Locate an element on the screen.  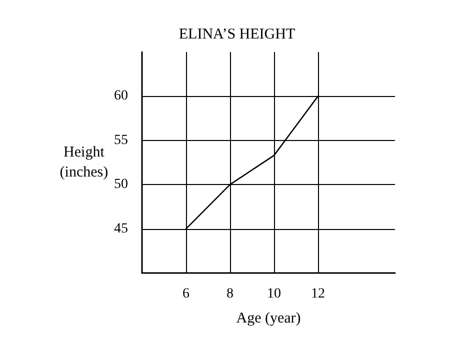
y-axis-title: Height (inches) is located at coordinates (84, 162).